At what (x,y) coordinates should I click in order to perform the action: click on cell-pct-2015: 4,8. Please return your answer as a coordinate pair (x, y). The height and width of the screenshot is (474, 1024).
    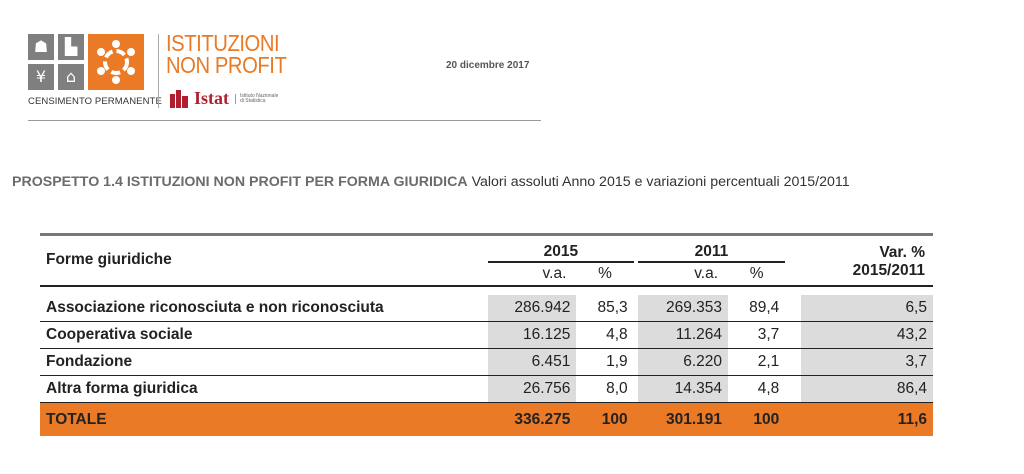
    Looking at the image, I should click on (605, 335).